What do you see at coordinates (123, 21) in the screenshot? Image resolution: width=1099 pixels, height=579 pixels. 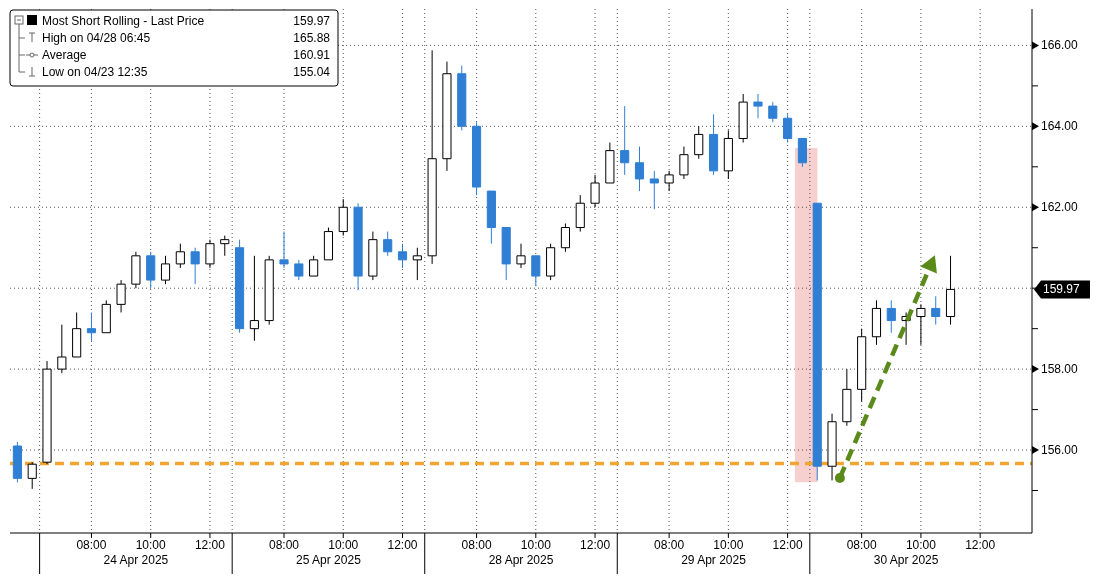 I see `legend-label: Most Short Rolling - Last Price` at bounding box center [123, 21].